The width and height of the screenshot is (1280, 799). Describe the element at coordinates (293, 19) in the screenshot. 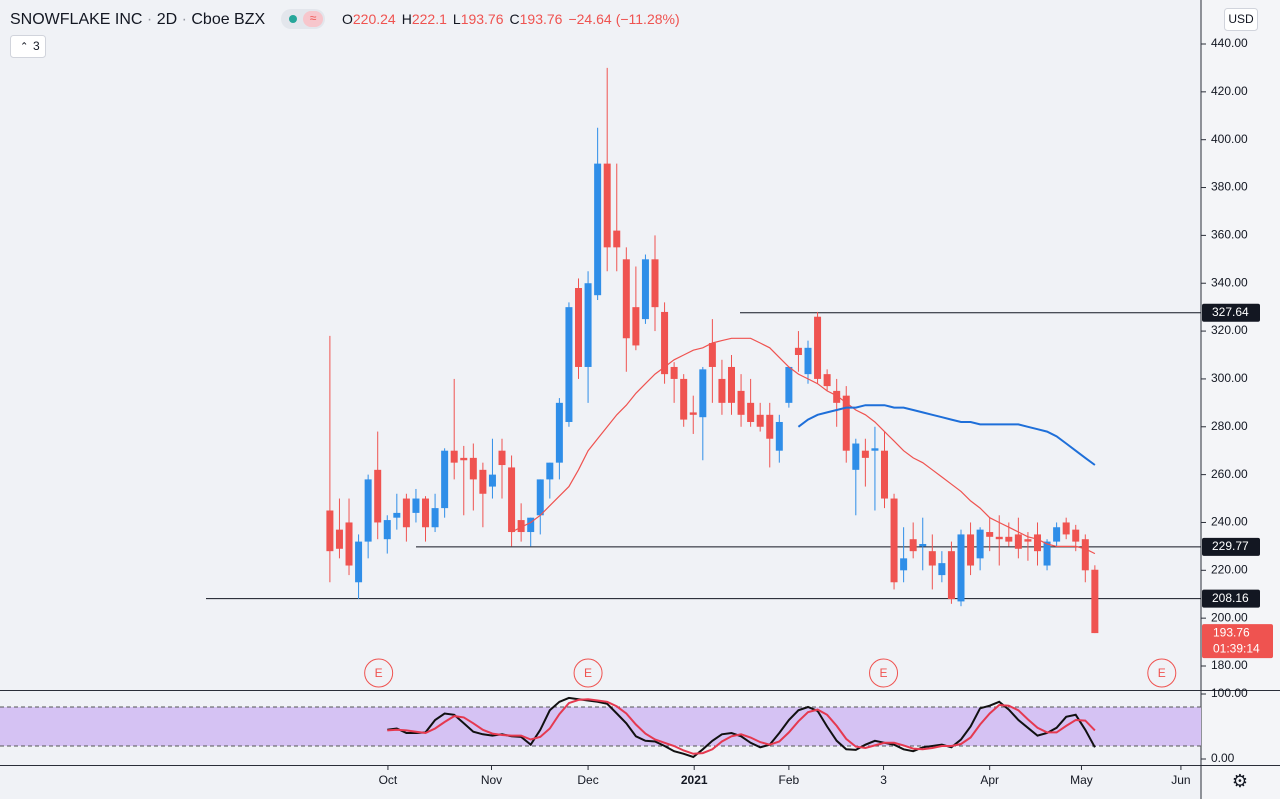

I see `status-dot` at that location.